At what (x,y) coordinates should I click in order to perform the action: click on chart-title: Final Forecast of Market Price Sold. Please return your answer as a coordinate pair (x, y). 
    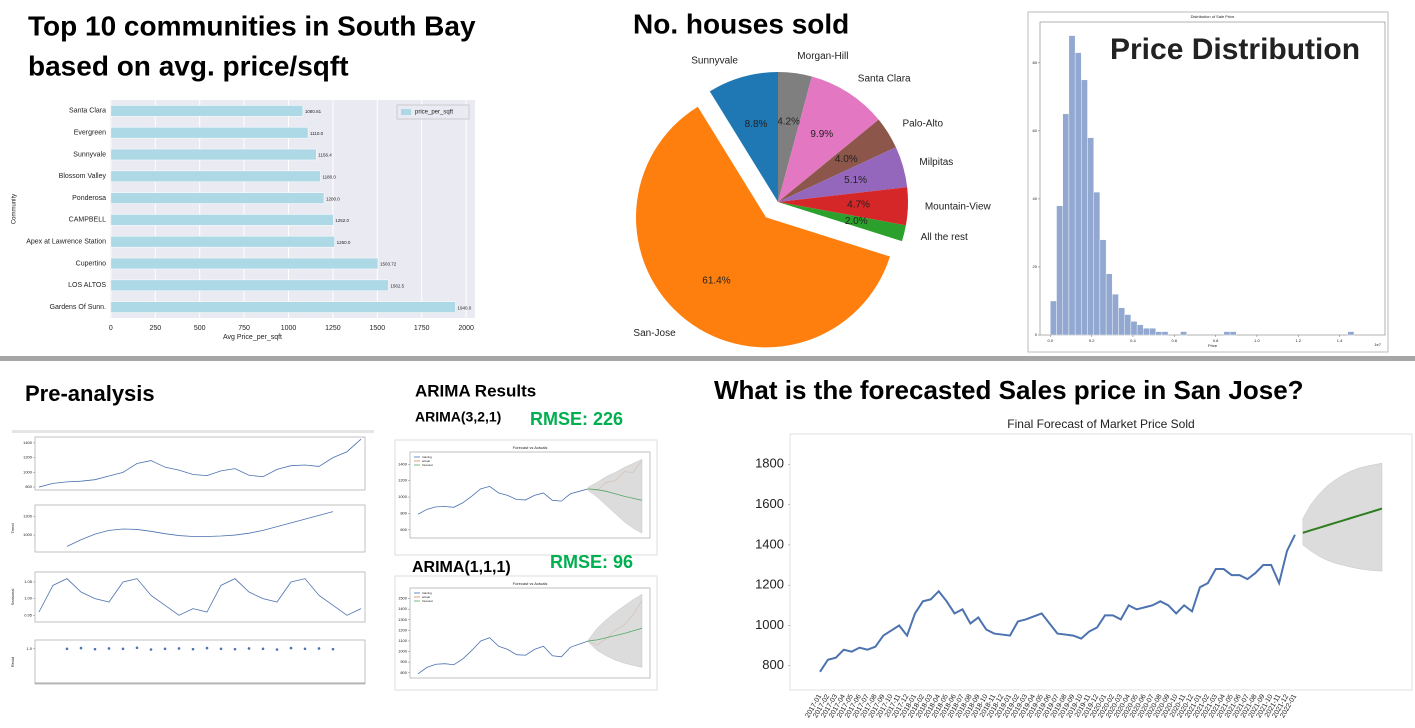
    Looking at the image, I should click on (1100, 424).